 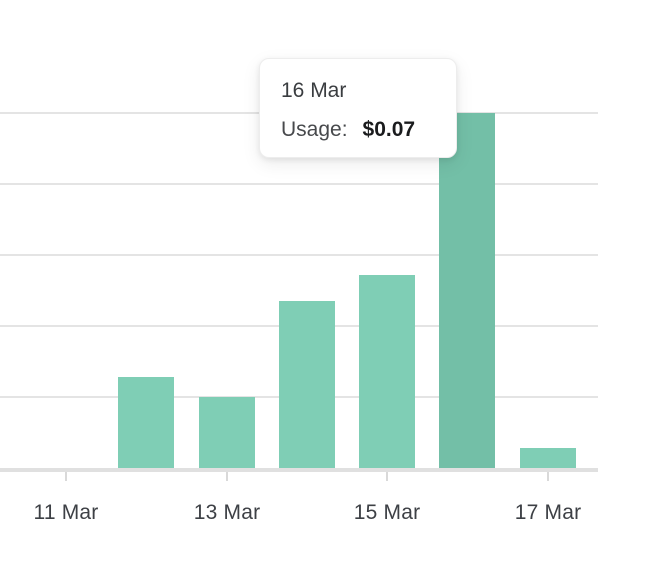 I want to click on tooltip-usage-row: Usage: $0.07, so click(x=368, y=130).